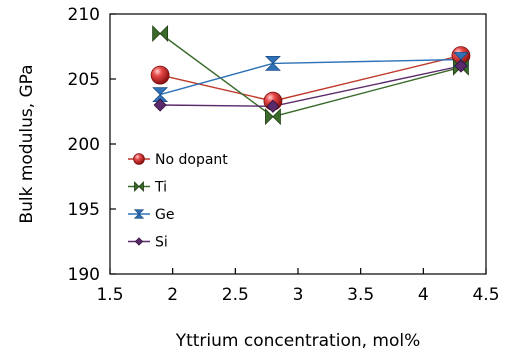 Image resolution: width=510 pixels, height=358 pixels. I want to click on x-tick-label-4: 3.5, so click(360, 295).